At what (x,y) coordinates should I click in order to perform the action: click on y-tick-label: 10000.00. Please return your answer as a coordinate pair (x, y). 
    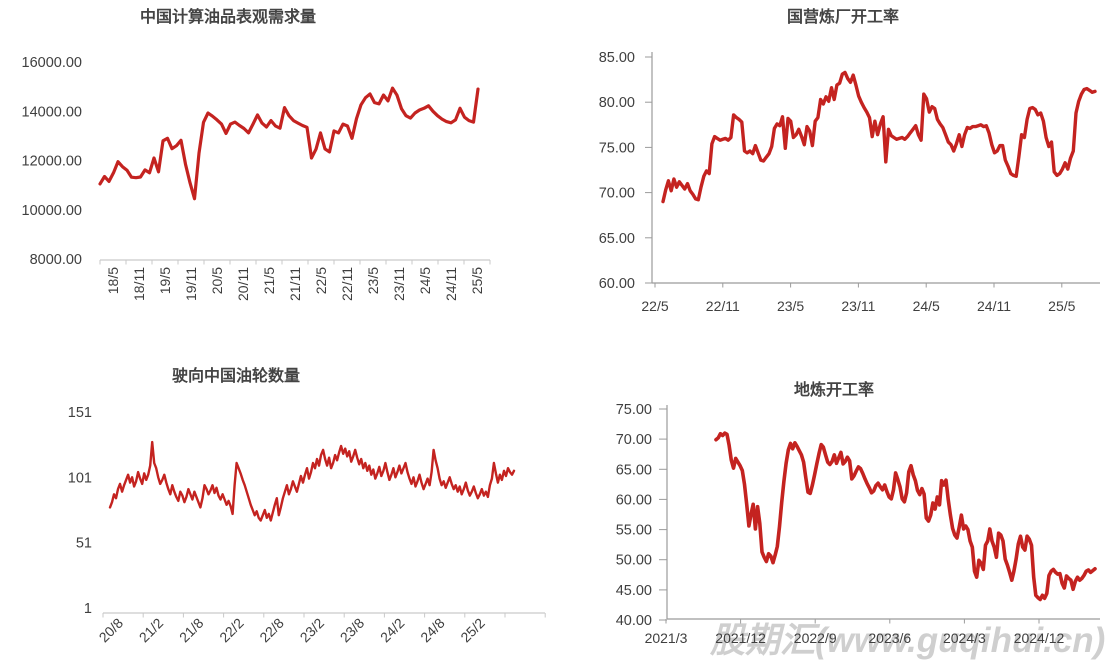
    Looking at the image, I should click on (52, 211).